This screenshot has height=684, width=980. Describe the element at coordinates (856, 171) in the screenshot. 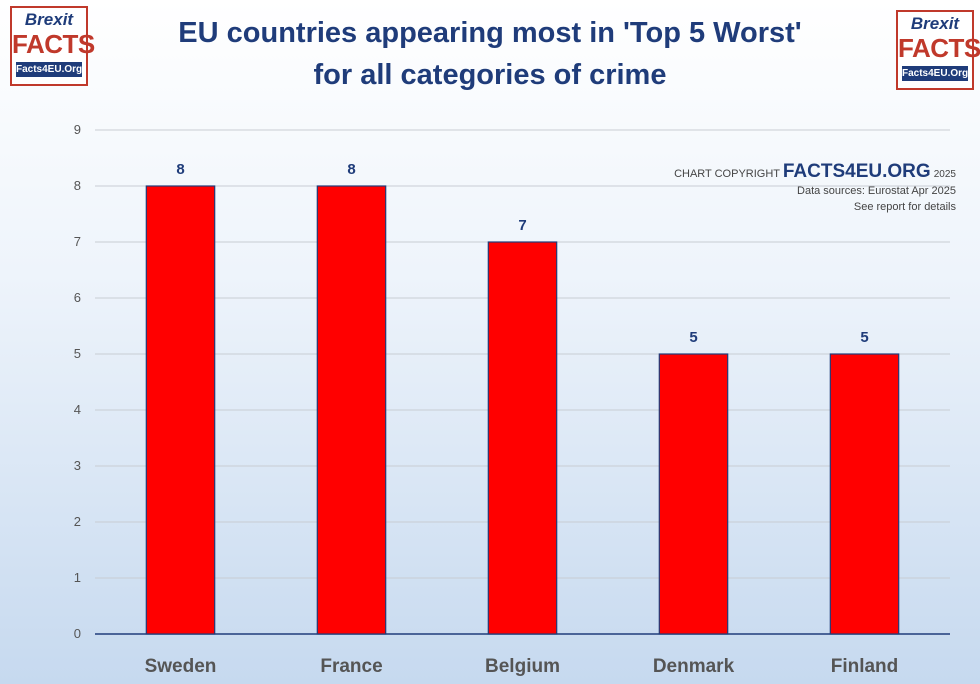

I see `credit-brand: FACTS4EU.ORG` at that location.